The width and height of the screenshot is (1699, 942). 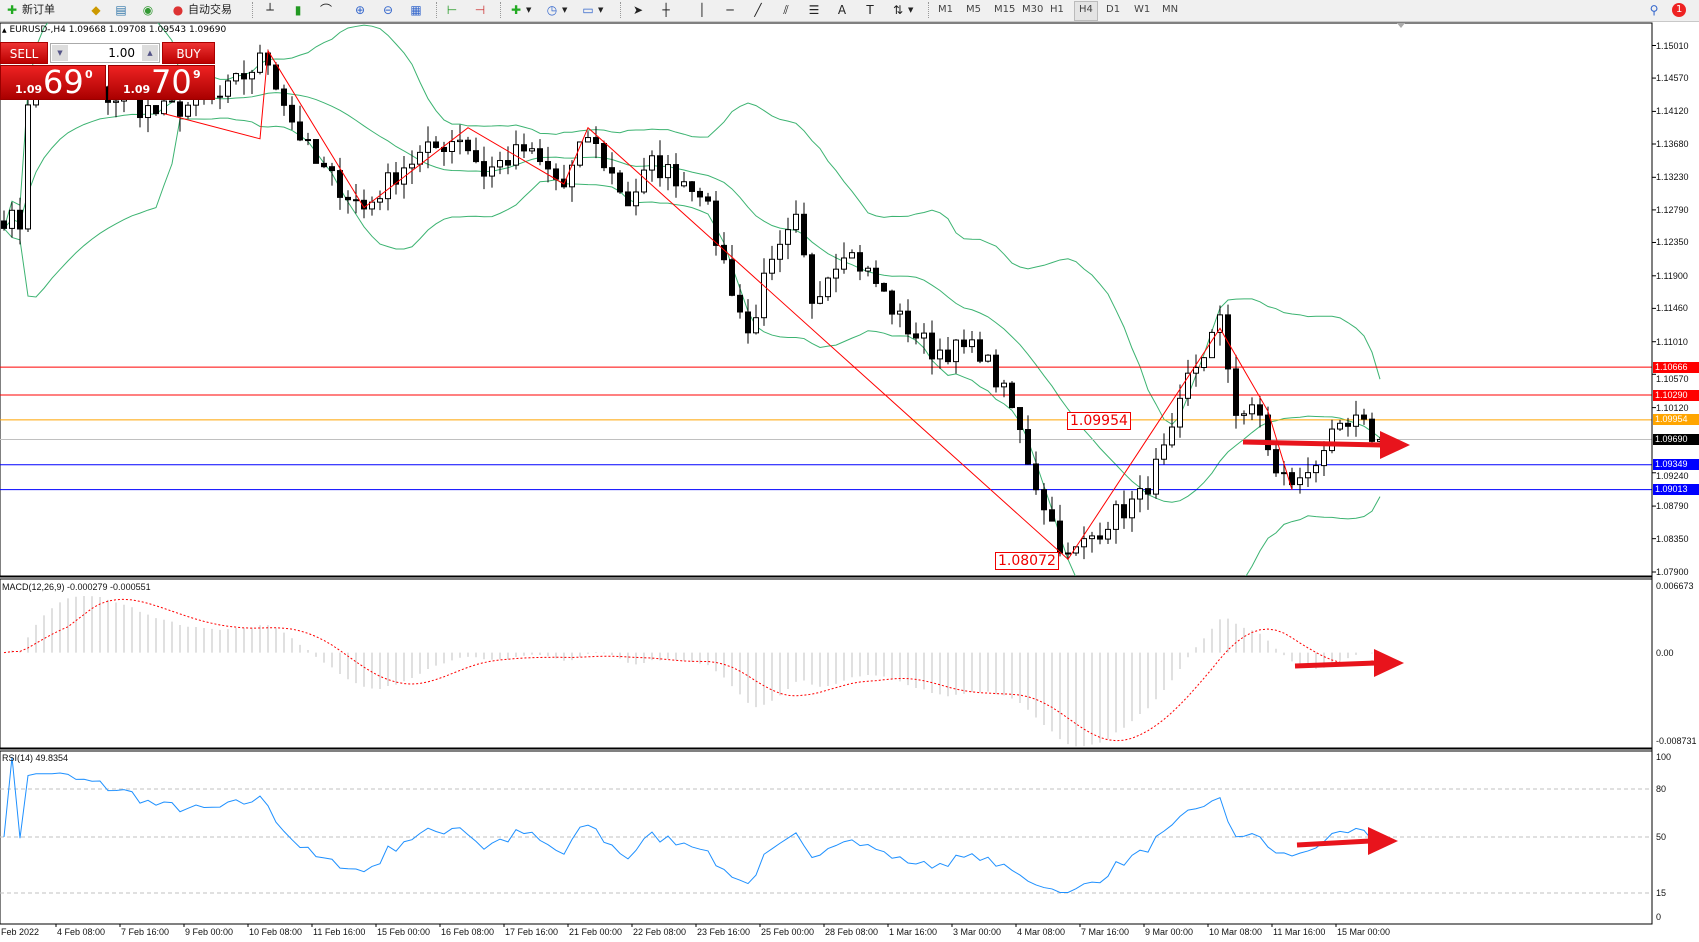 What do you see at coordinates (161, 82) in the screenshot?
I see `buy-price: 1.09 70 9` at bounding box center [161, 82].